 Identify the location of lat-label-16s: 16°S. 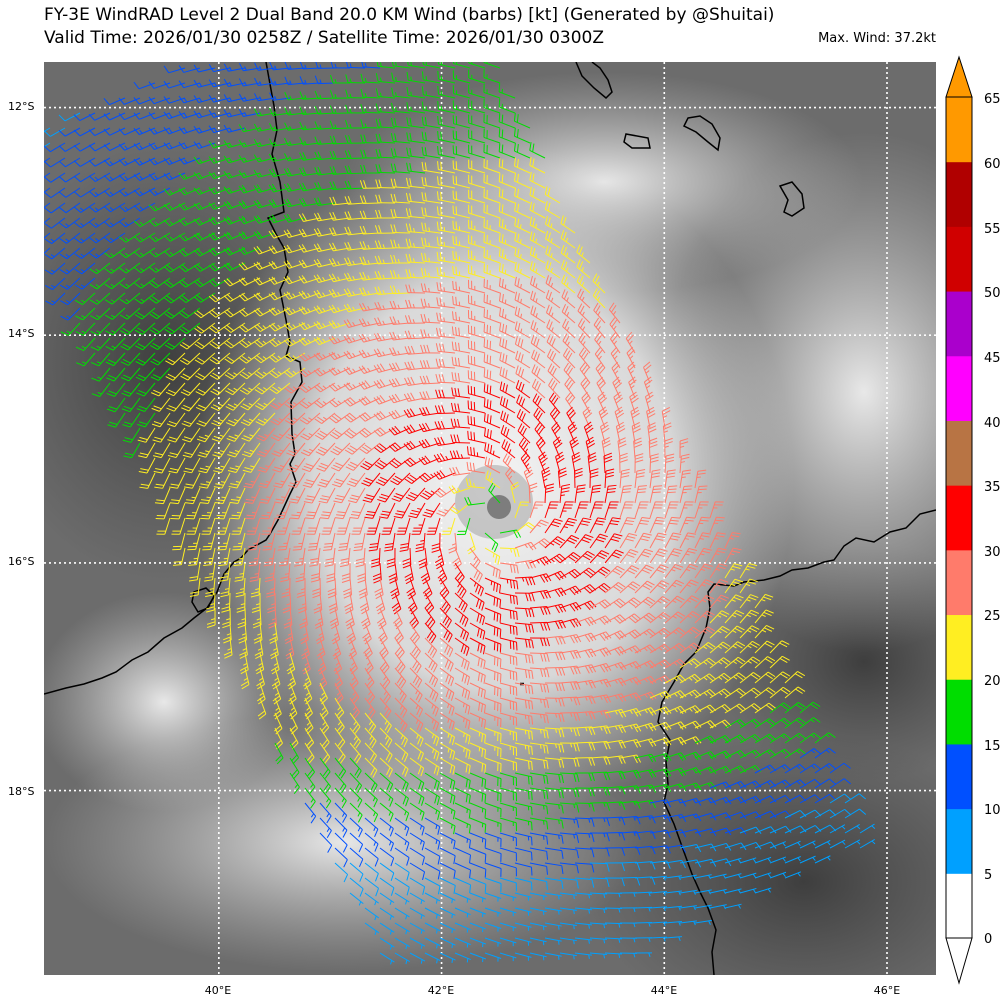
(21, 561).